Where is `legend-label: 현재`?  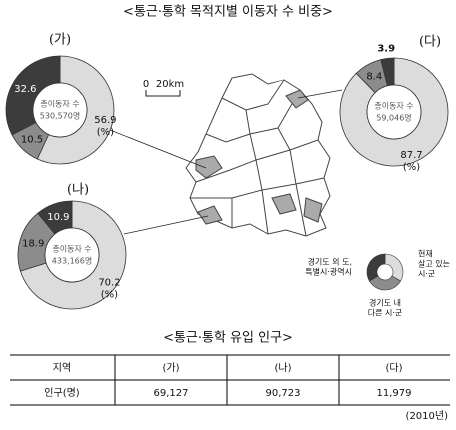 legend-label: 현재 is located at coordinates (425, 254).